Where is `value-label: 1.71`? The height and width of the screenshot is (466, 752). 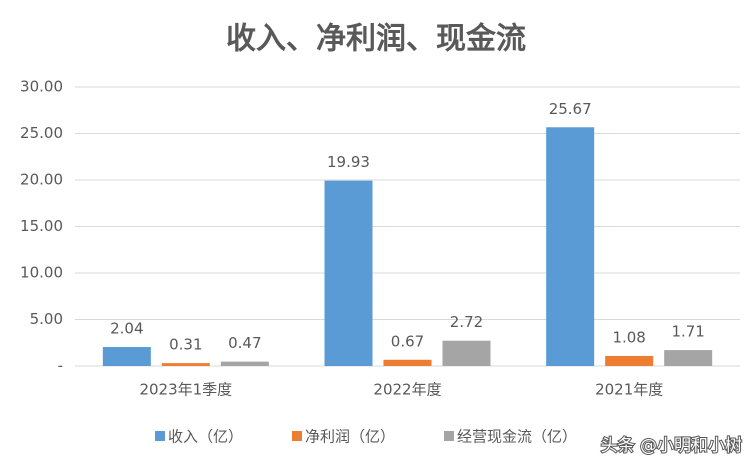 value-label: 1.71 is located at coordinates (687, 332).